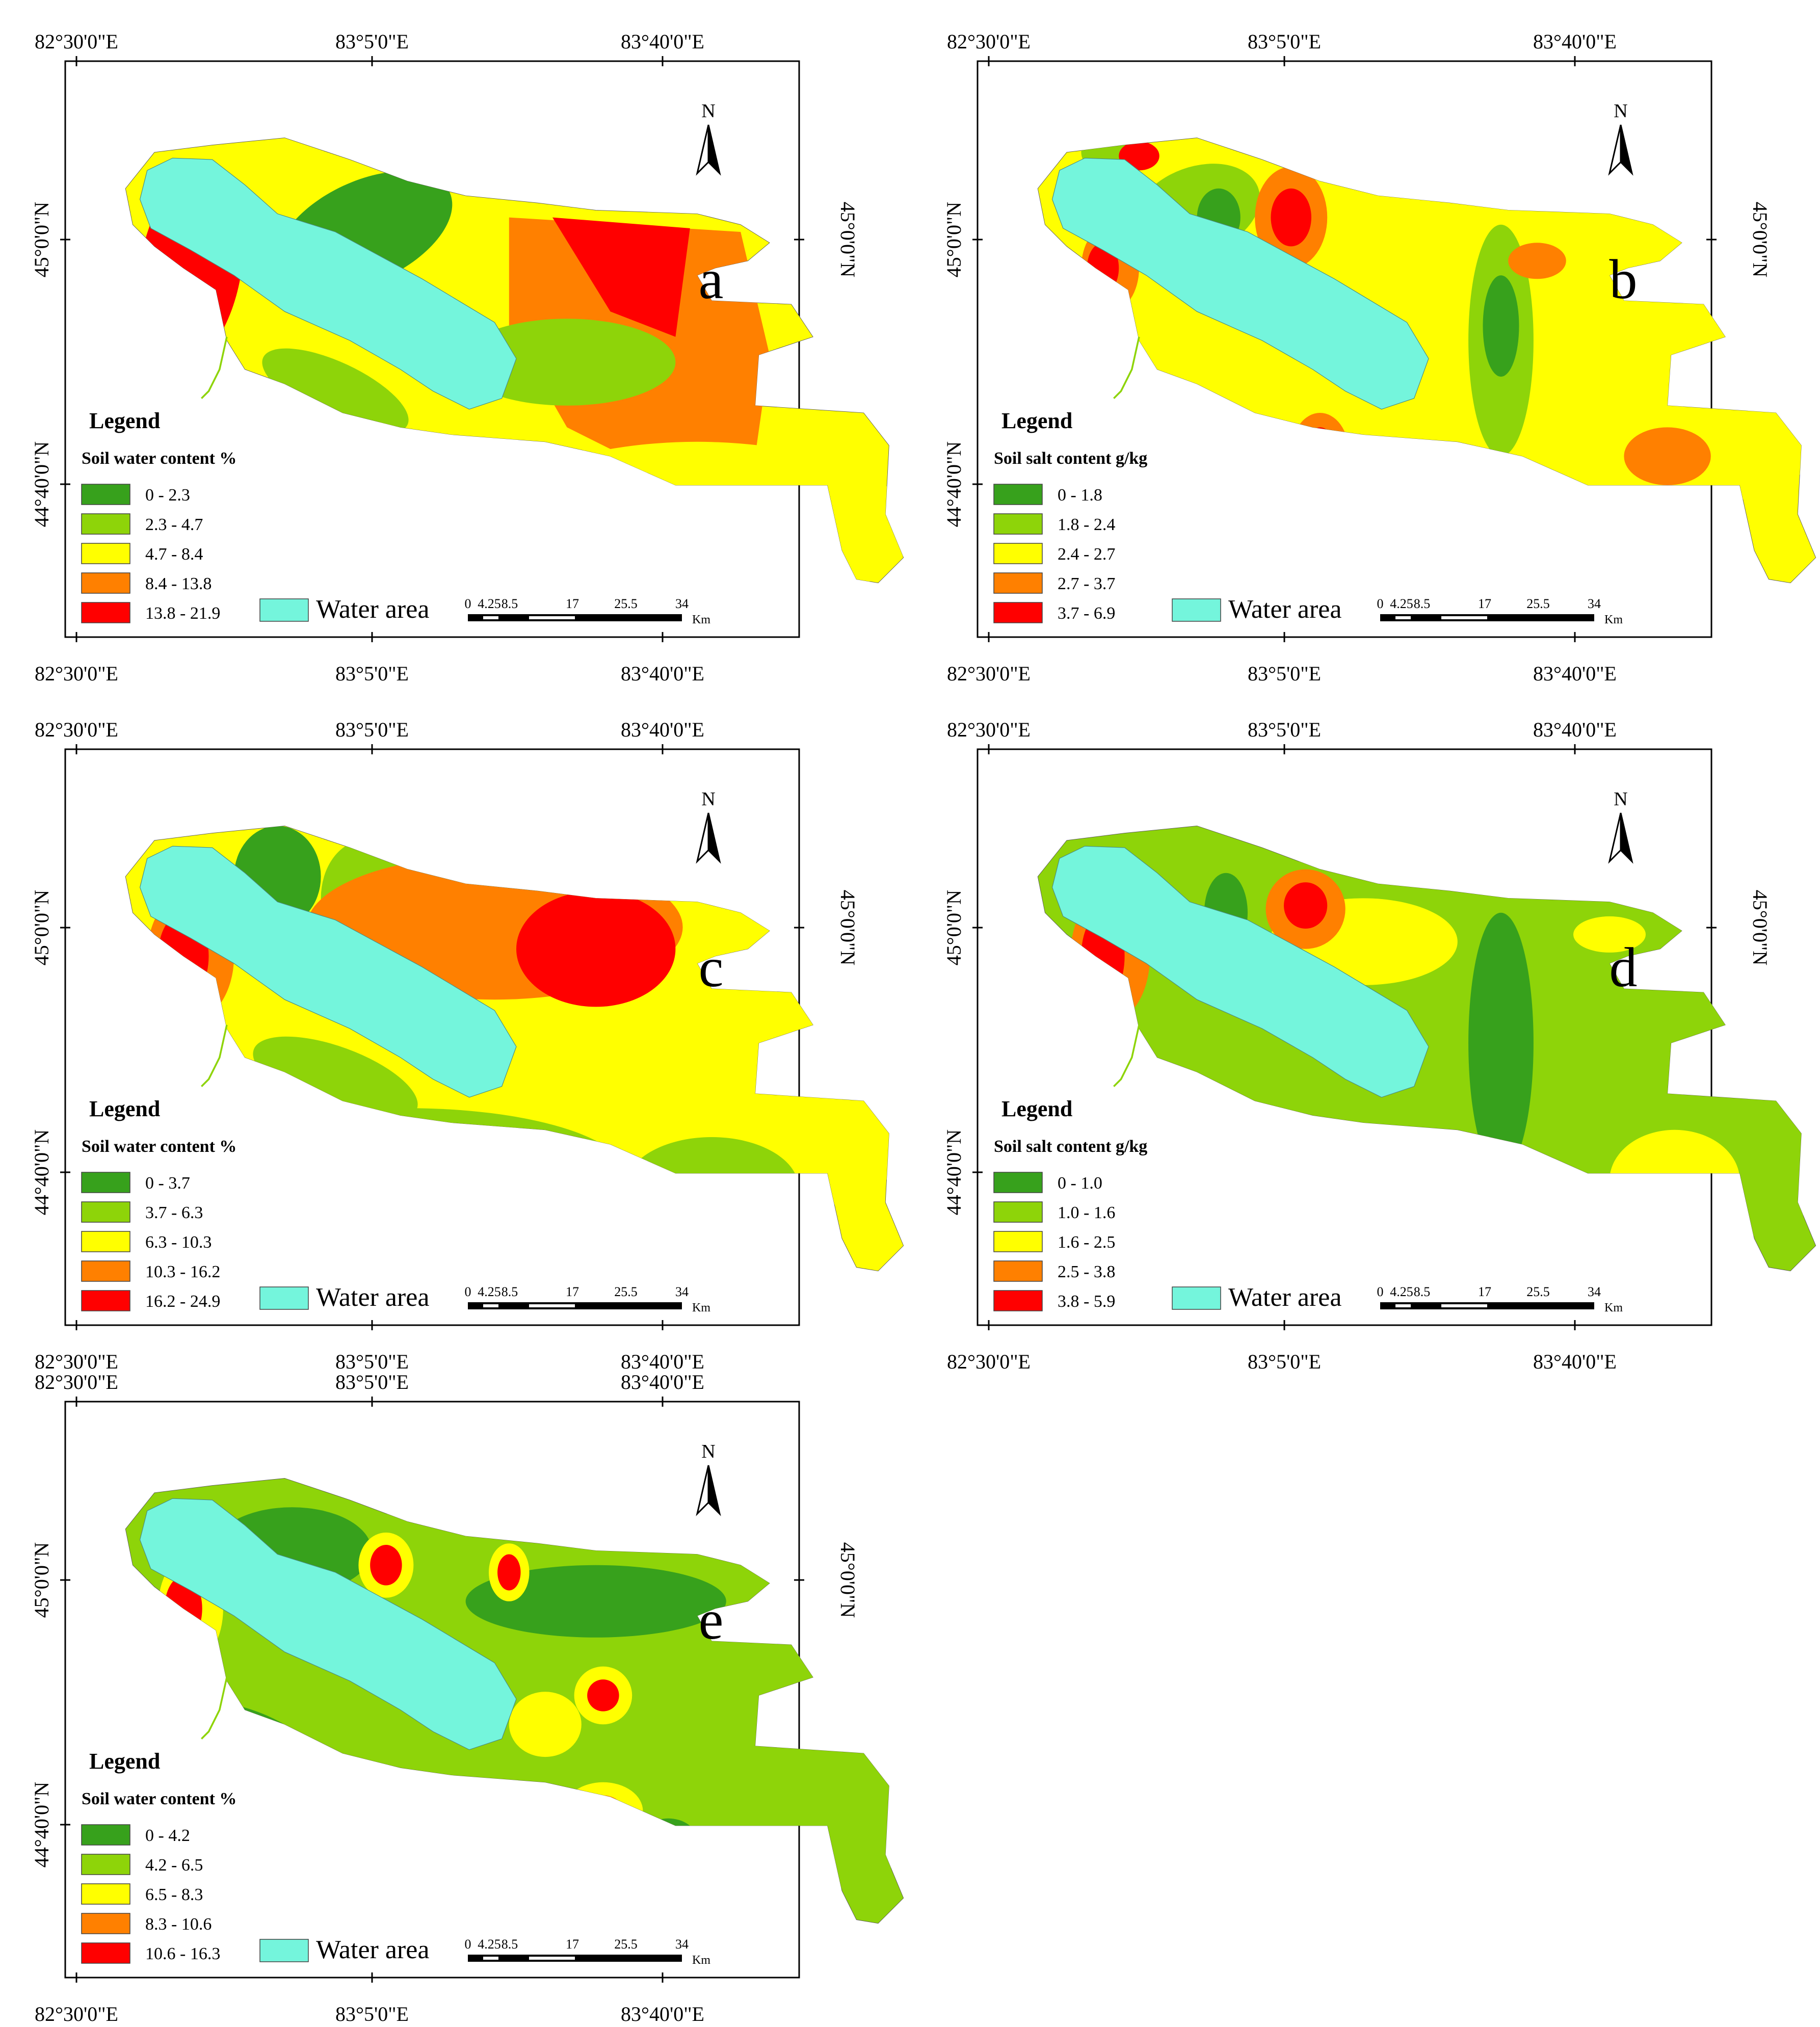  Describe the element at coordinates (1080, 495) in the screenshot. I see `legend-class-label: 0 - 1.8` at that location.